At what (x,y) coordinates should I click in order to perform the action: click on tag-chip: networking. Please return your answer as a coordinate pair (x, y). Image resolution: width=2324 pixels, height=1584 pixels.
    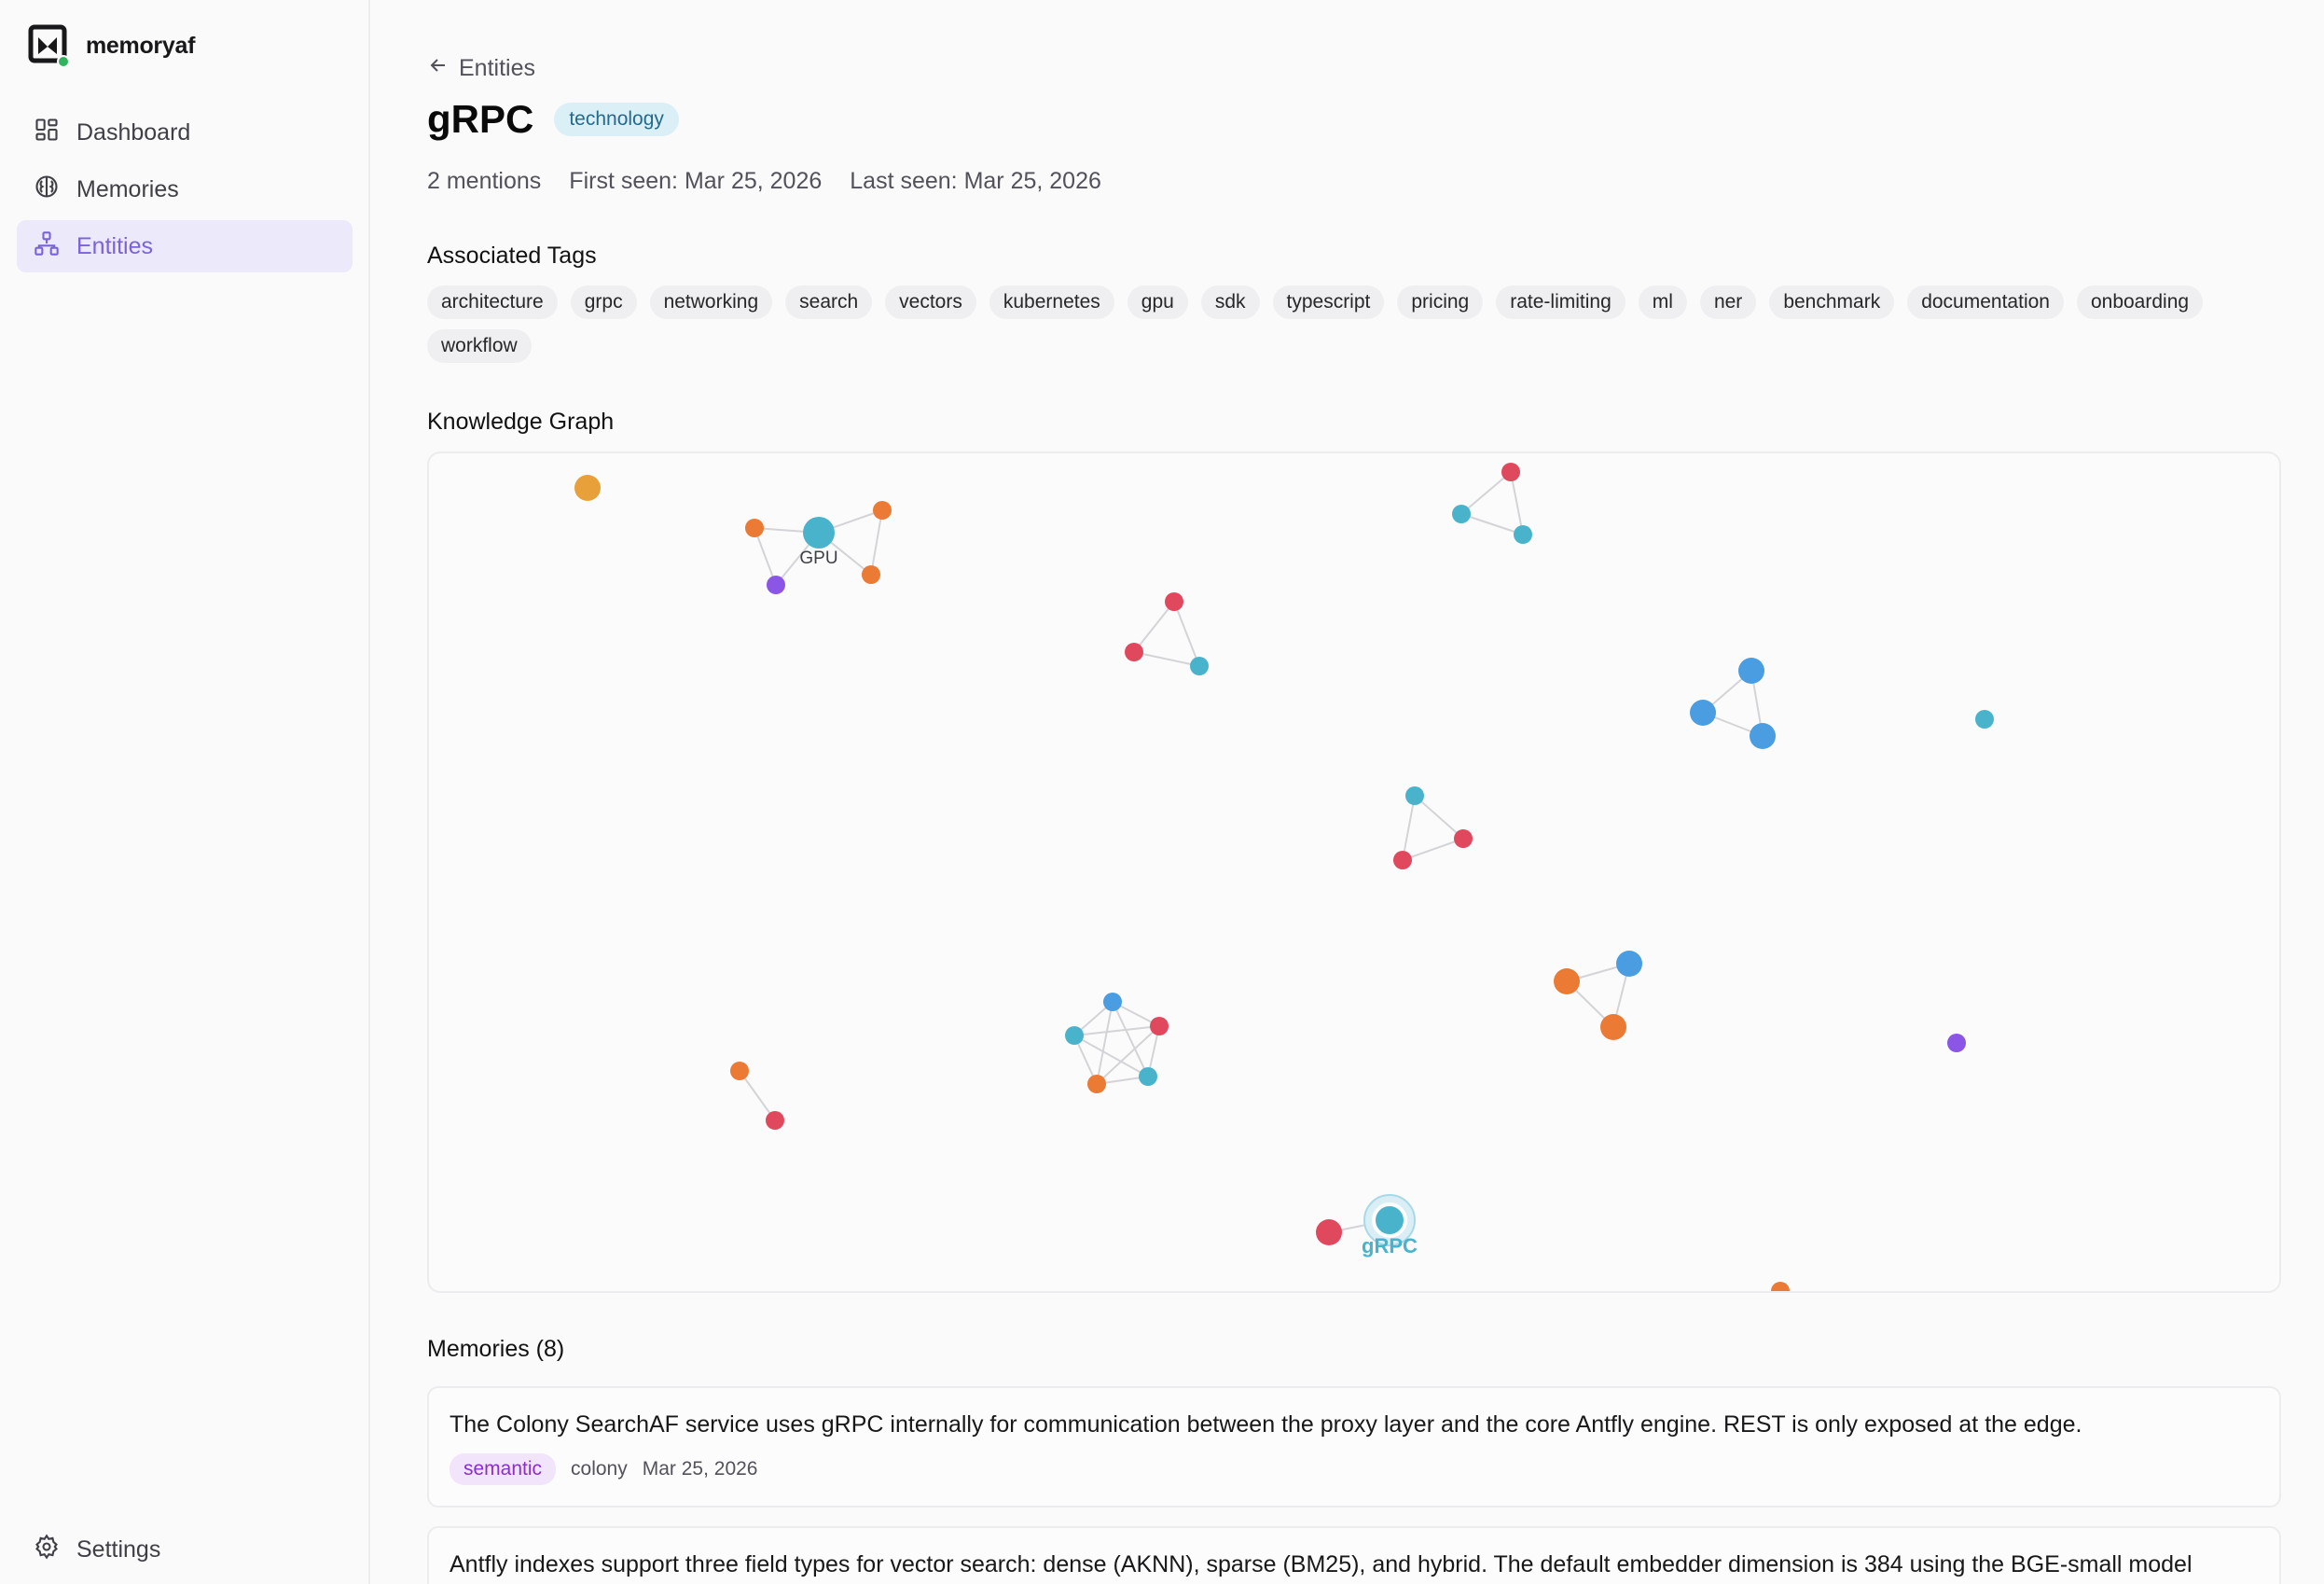
    Looking at the image, I should click on (711, 302).